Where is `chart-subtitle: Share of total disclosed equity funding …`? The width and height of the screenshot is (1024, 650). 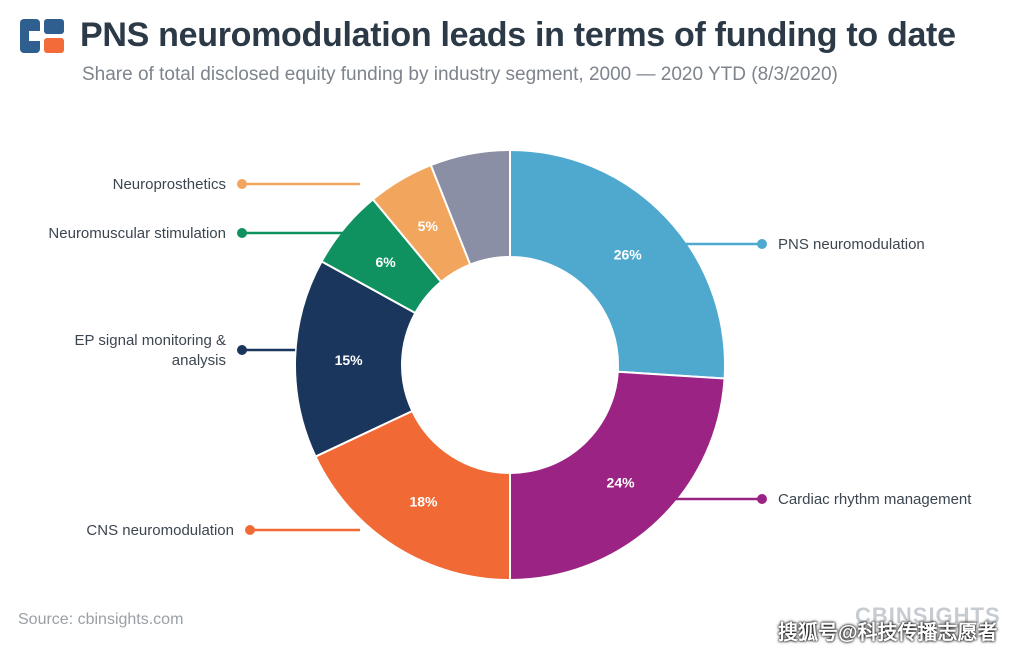
chart-subtitle: Share of total disclosed equity funding … is located at coordinates (460, 74).